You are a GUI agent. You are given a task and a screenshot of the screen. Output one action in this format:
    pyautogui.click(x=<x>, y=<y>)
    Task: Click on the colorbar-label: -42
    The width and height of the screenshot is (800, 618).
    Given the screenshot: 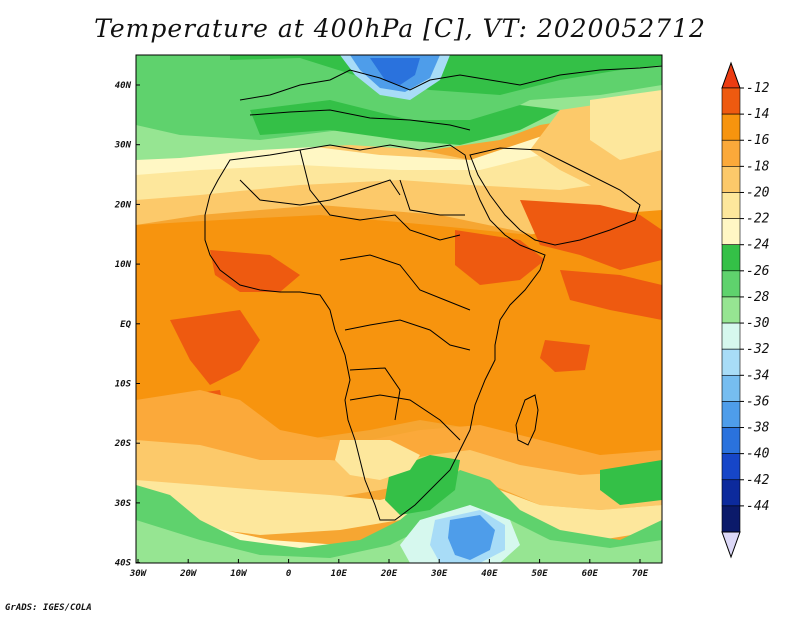 What is the action you would take?
    pyautogui.click(x=758, y=480)
    